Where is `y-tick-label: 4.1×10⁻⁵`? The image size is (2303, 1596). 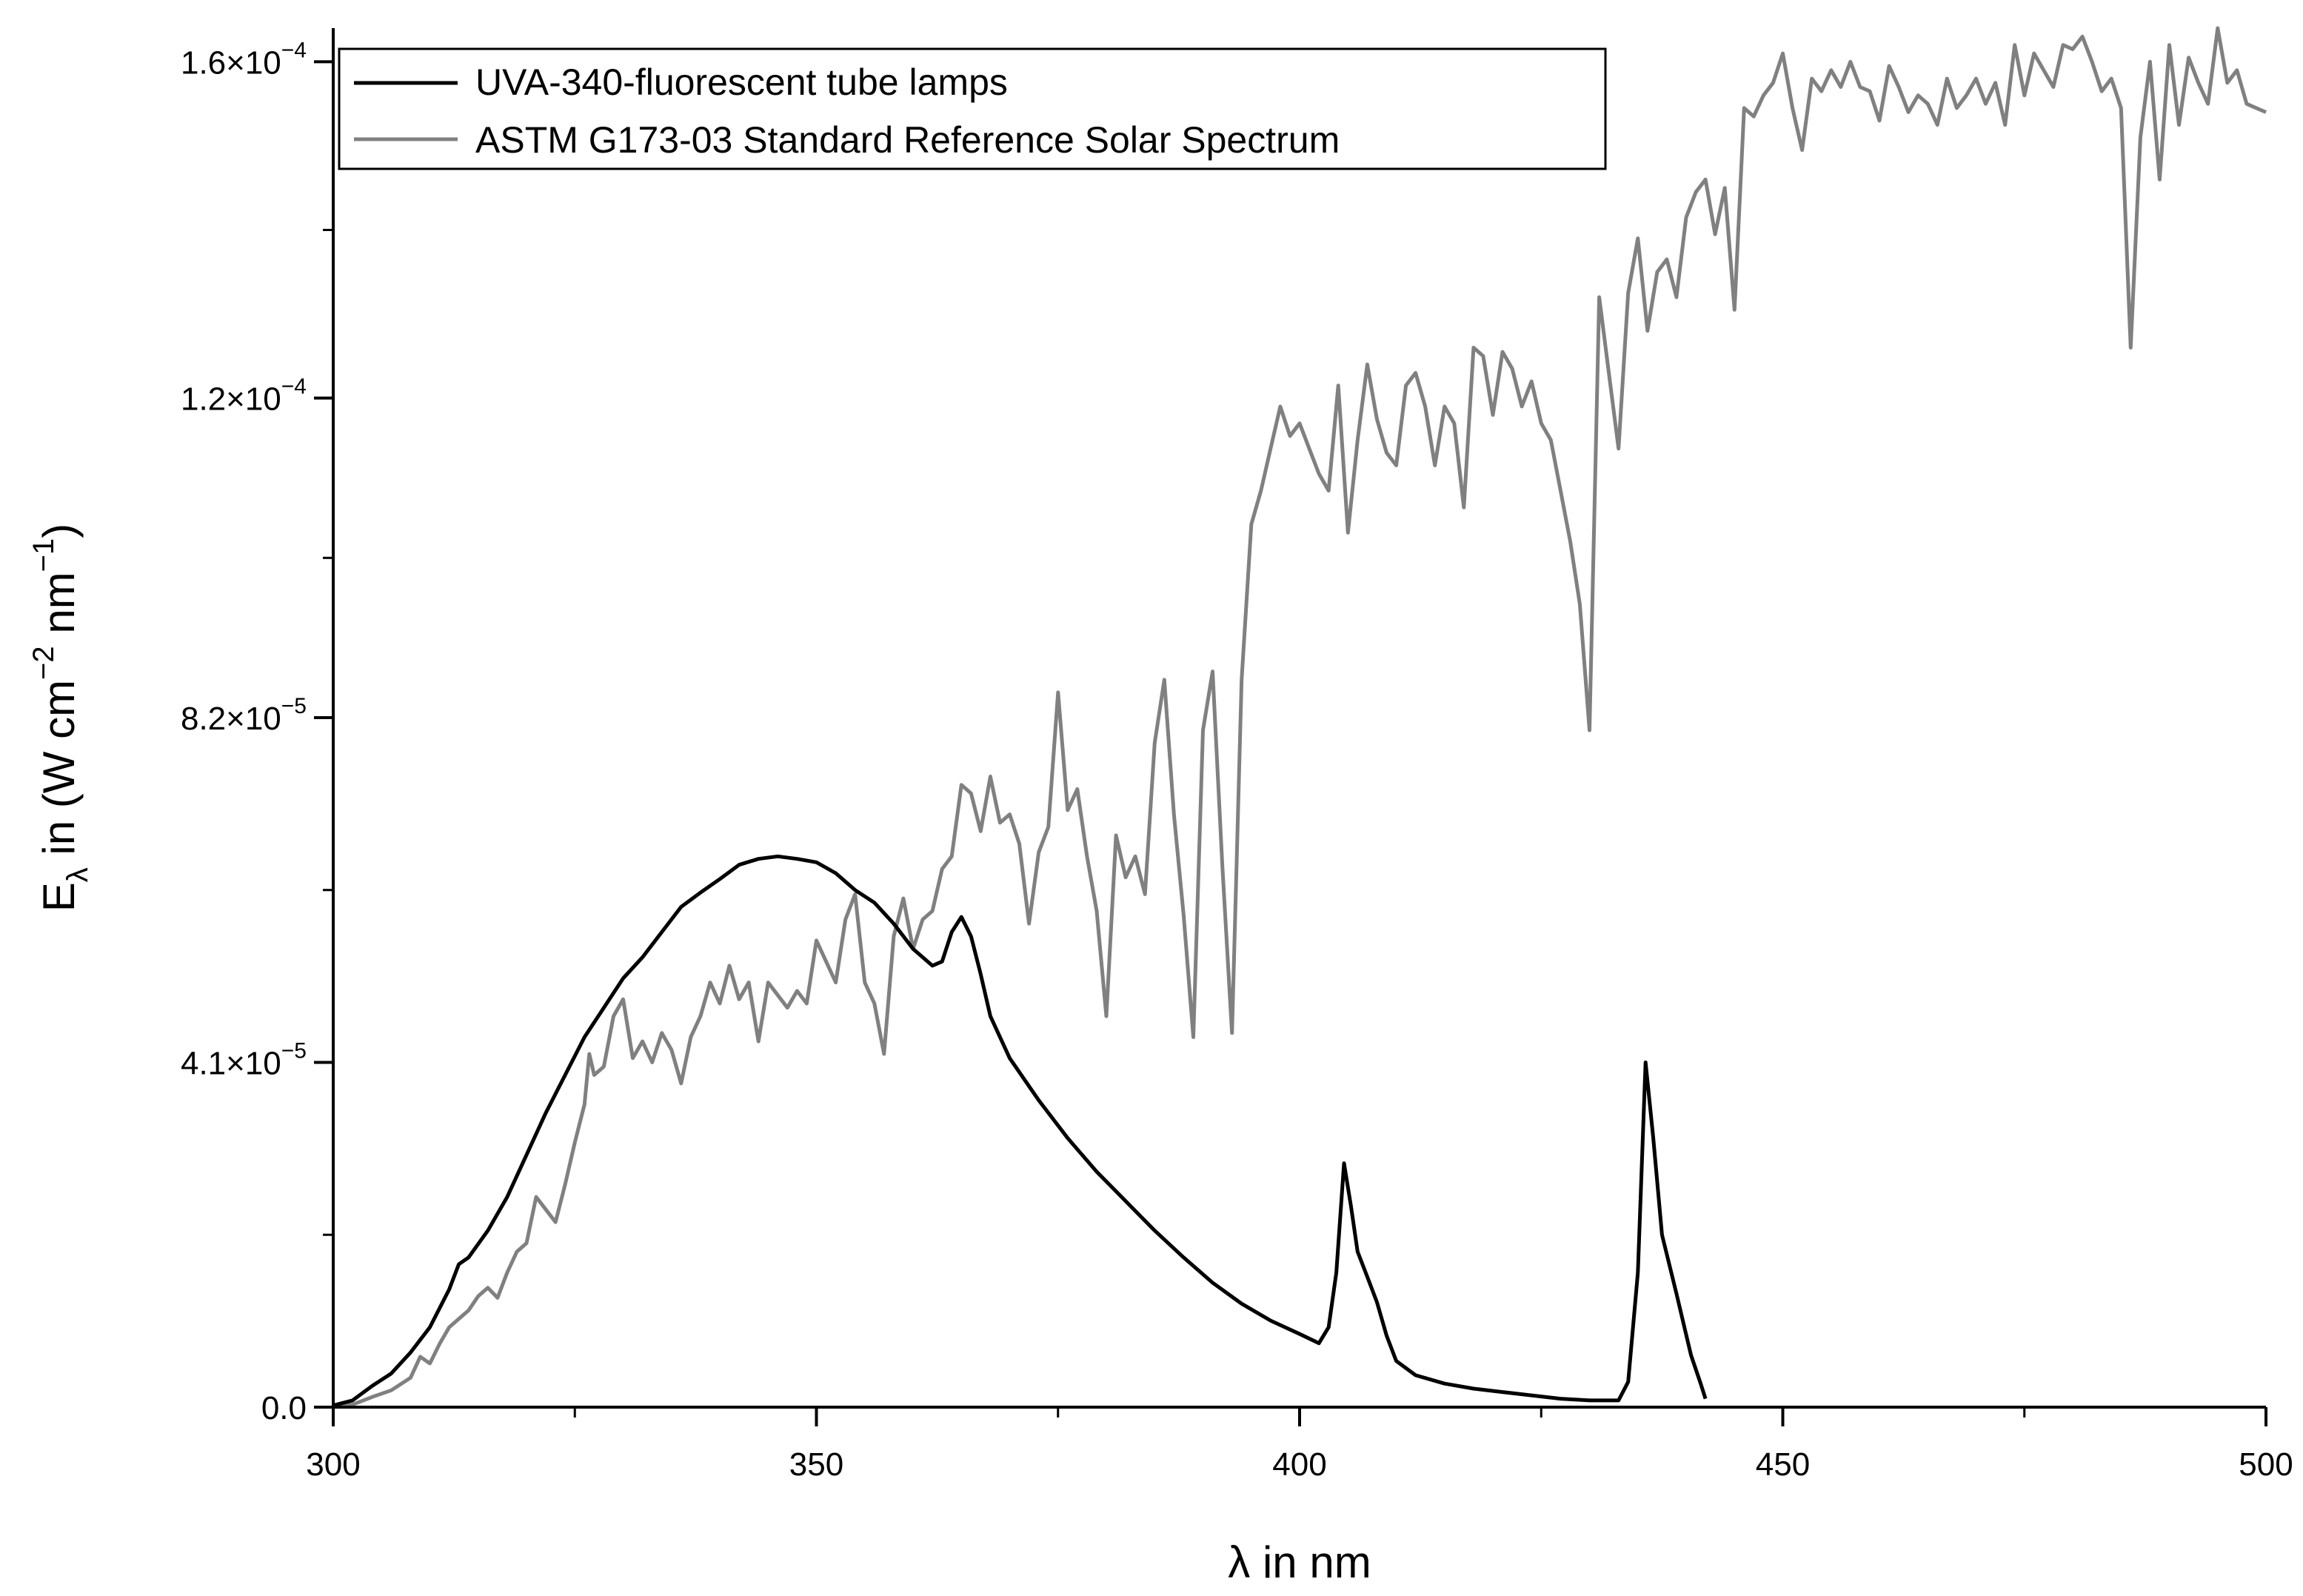
y-tick-label: 4.1×10⁻⁵ is located at coordinates (244, 1060).